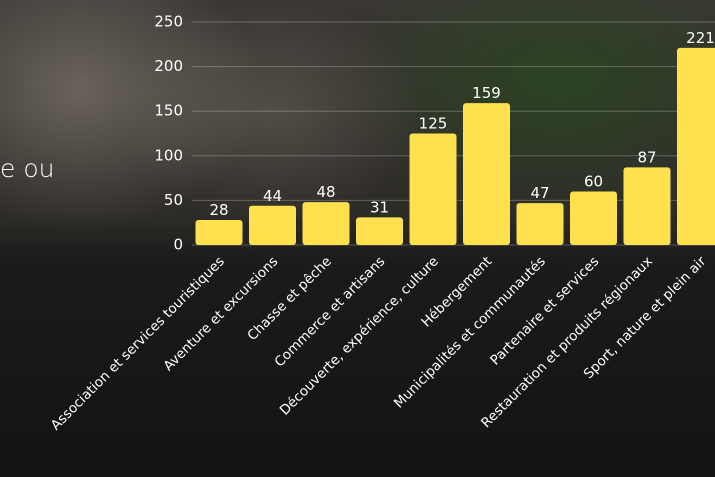 Image resolution: width=715 pixels, height=477 pixels. Describe the element at coordinates (218, 210) in the screenshot. I see `value-label: 28` at that location.